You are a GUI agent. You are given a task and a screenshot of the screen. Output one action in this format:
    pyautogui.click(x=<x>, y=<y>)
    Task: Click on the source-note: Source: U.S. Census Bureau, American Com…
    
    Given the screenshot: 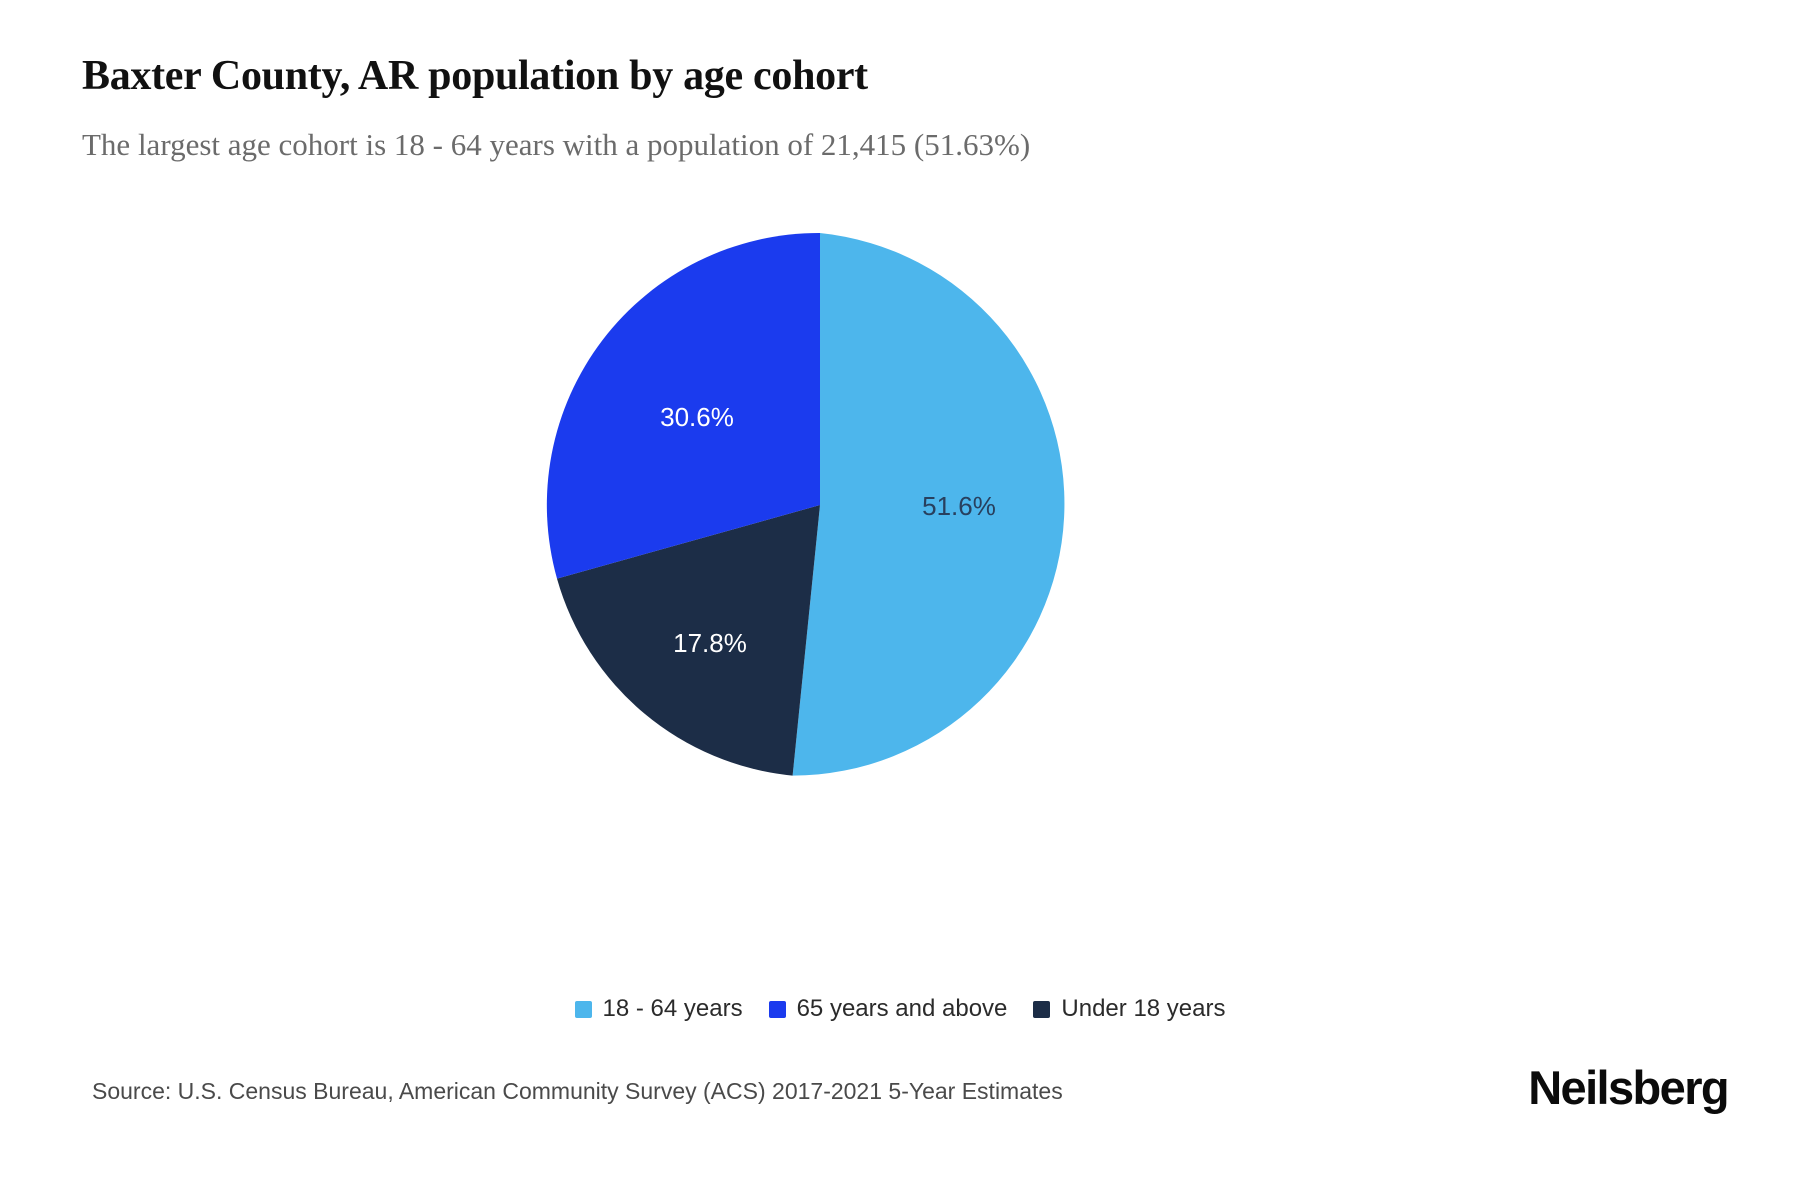 What is the action you would take?
    pyautogui.click(x=577, y=1091)
    